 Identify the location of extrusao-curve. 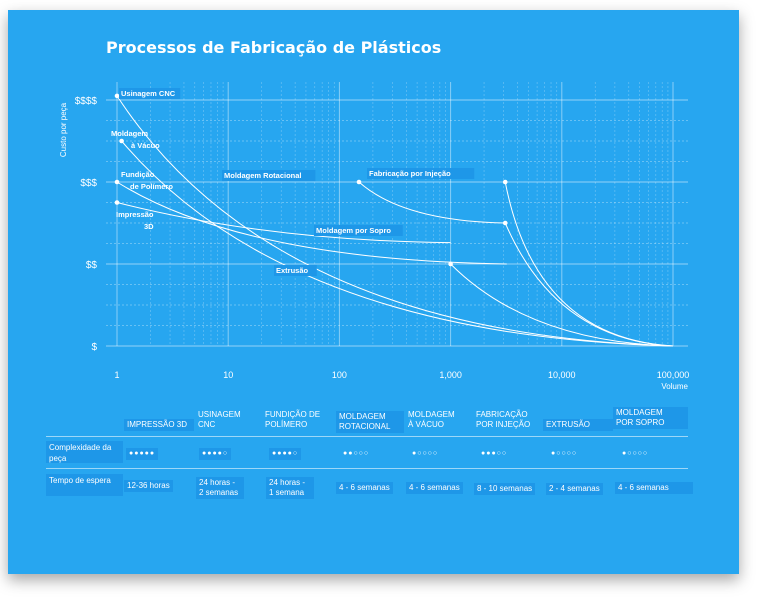
(562, 305).